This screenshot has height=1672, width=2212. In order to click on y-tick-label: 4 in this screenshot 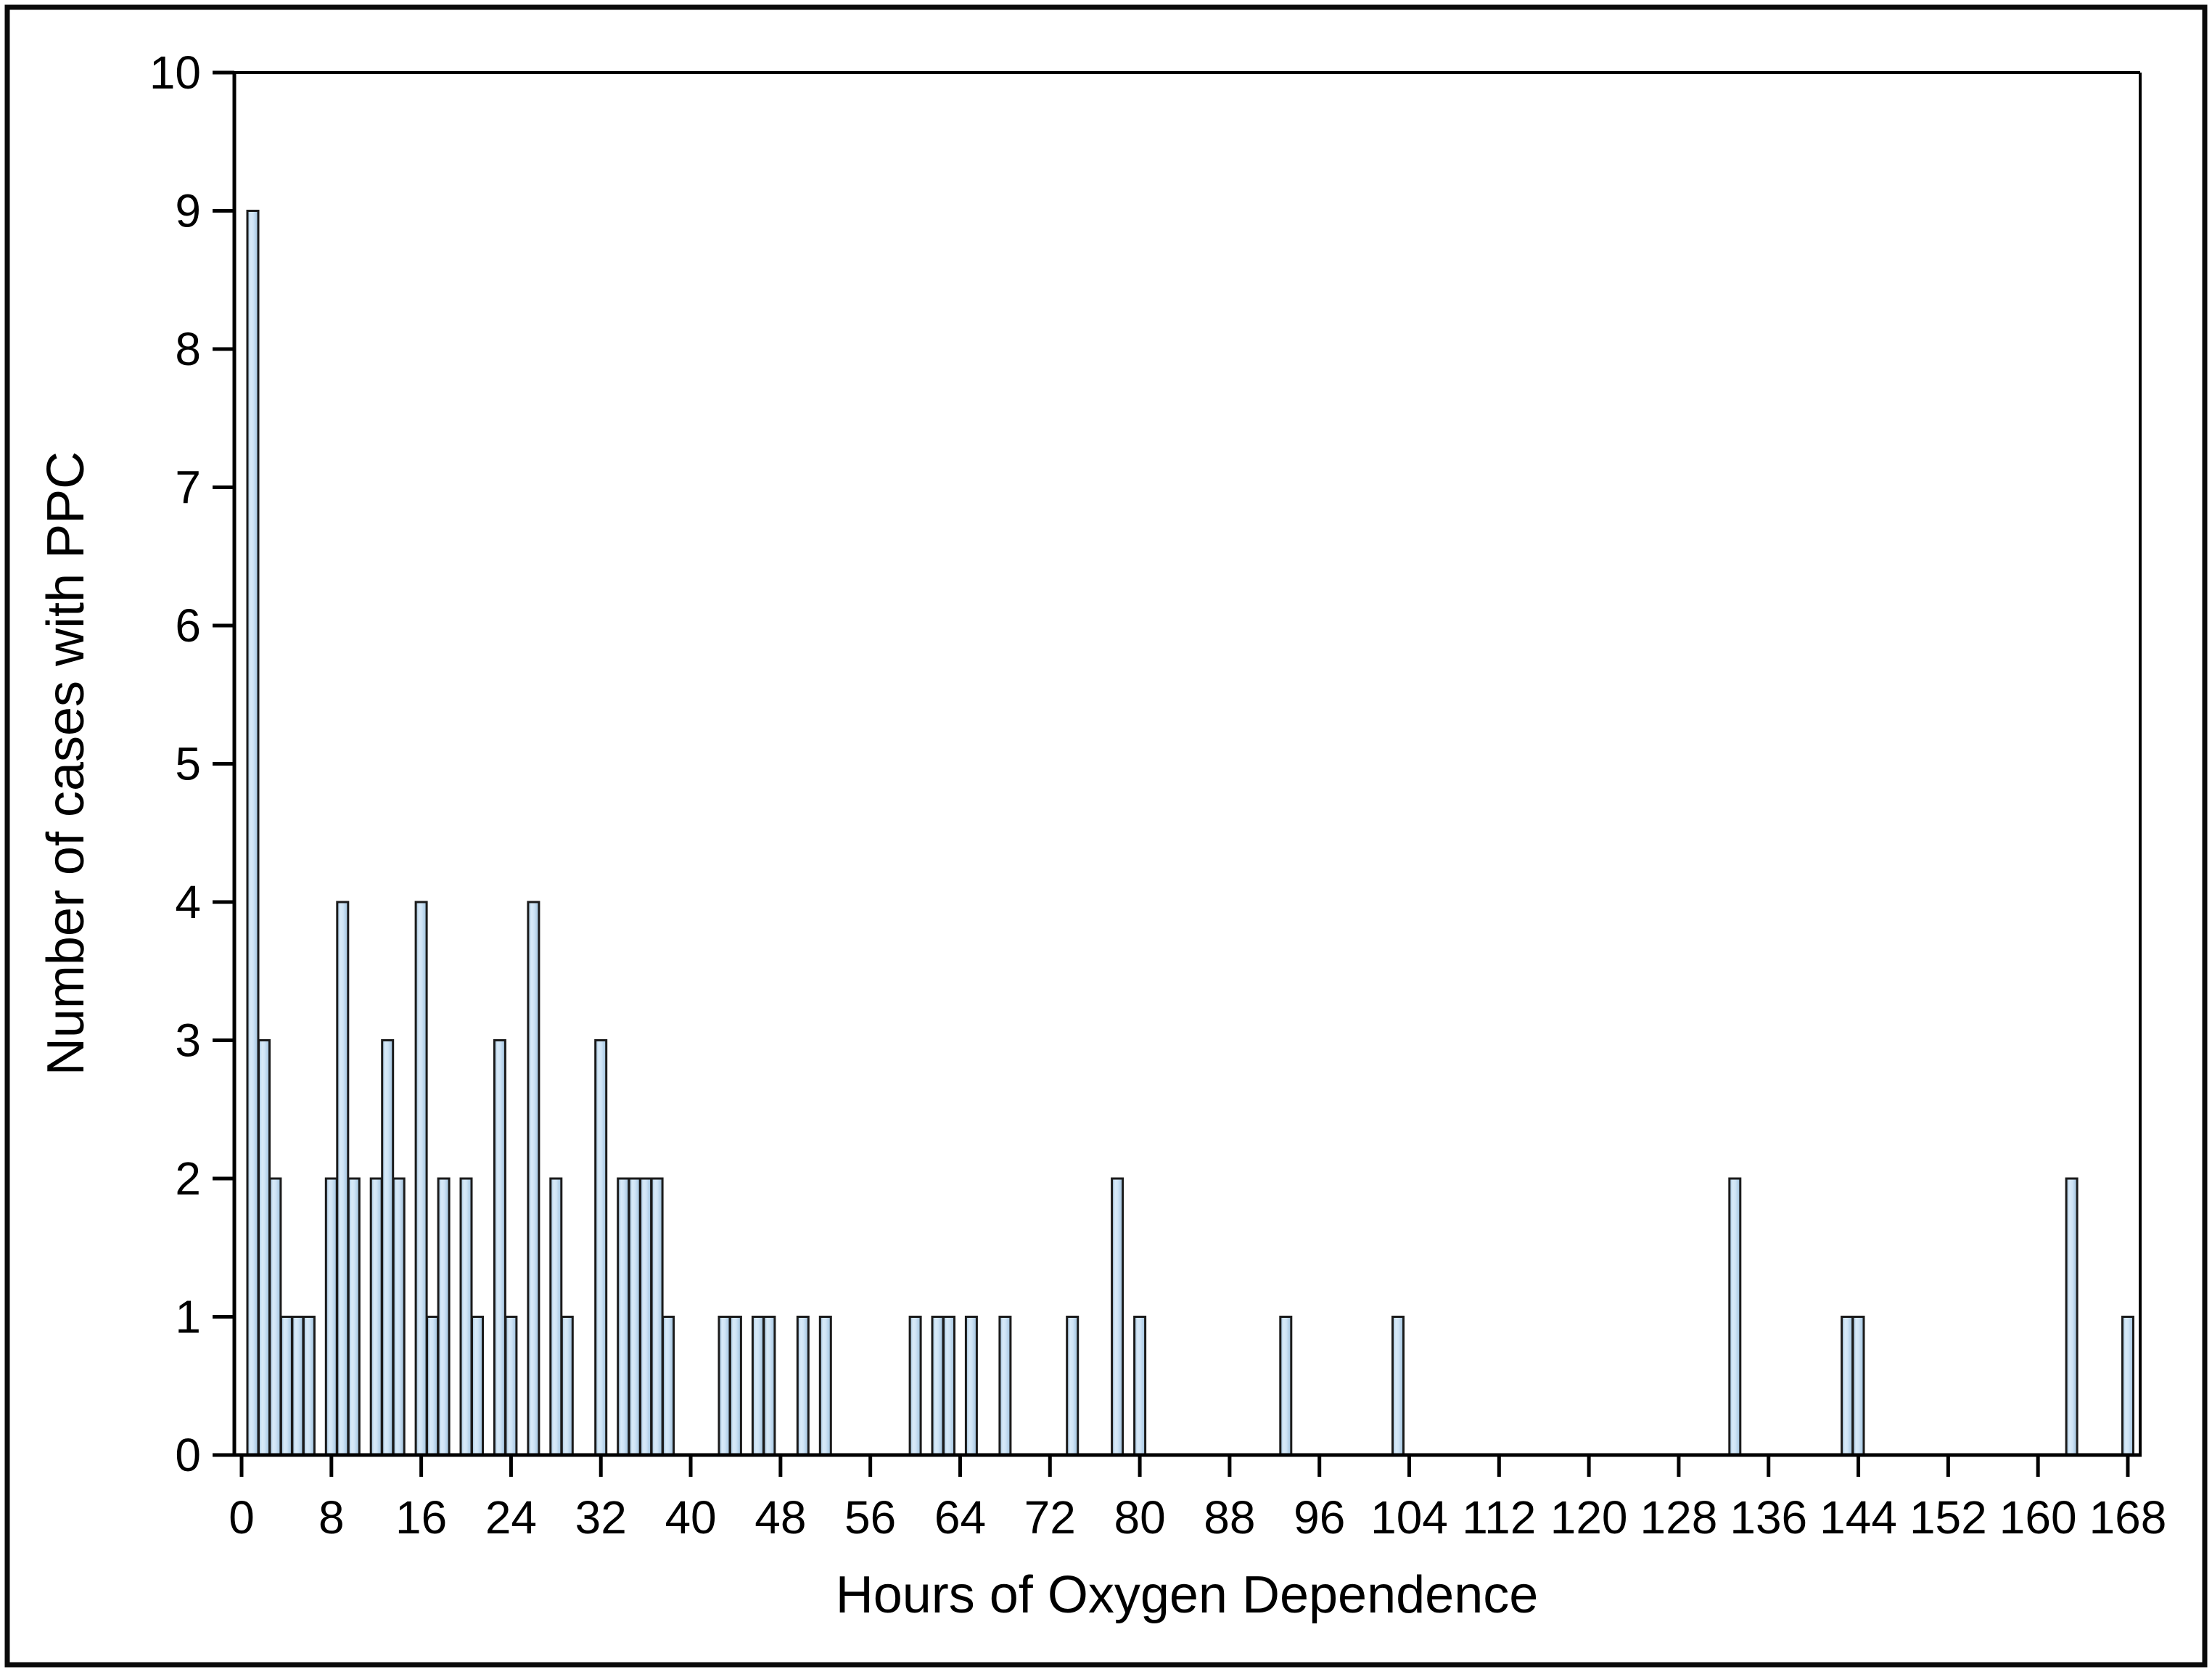, I will do `click(188, 902)`.